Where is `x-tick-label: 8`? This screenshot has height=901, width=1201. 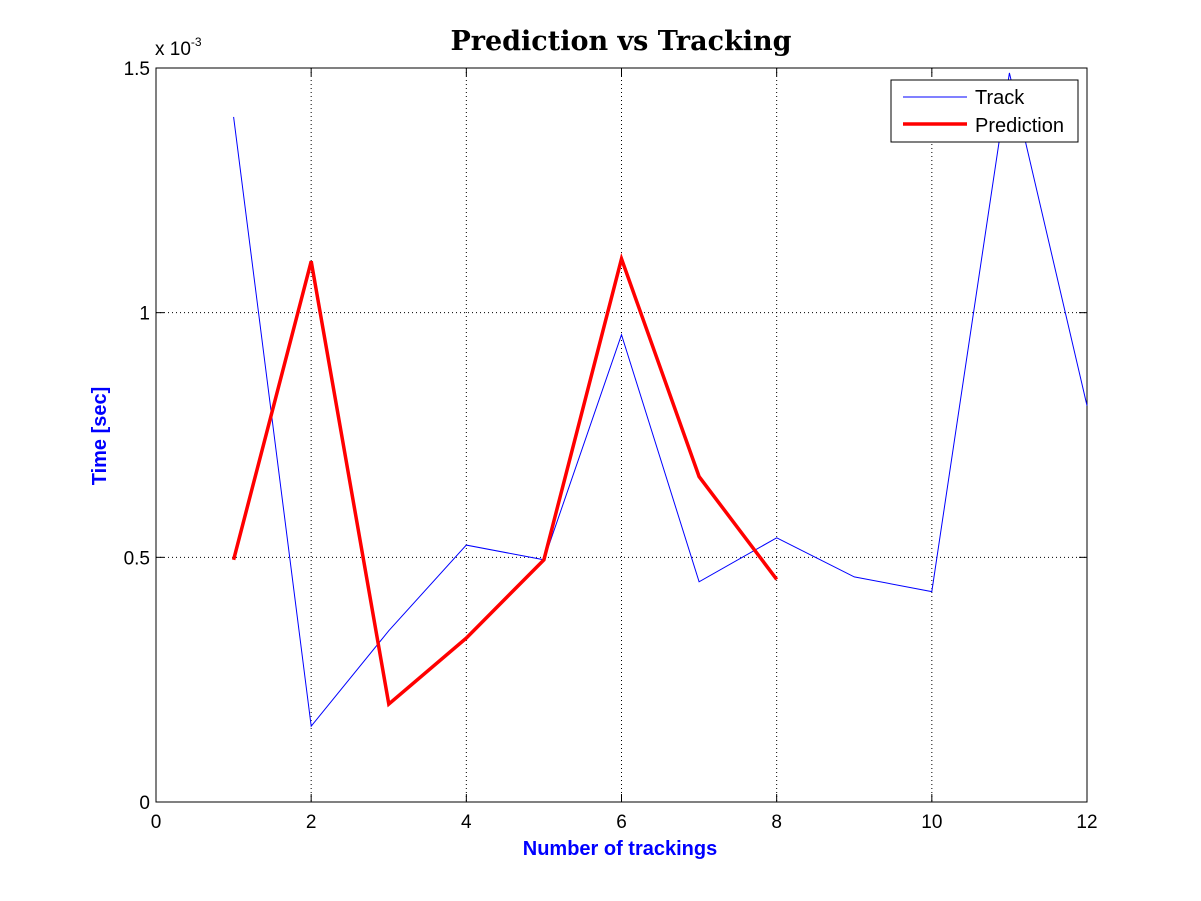 x-tick-label: 8 is located at coordinates (776, 822).